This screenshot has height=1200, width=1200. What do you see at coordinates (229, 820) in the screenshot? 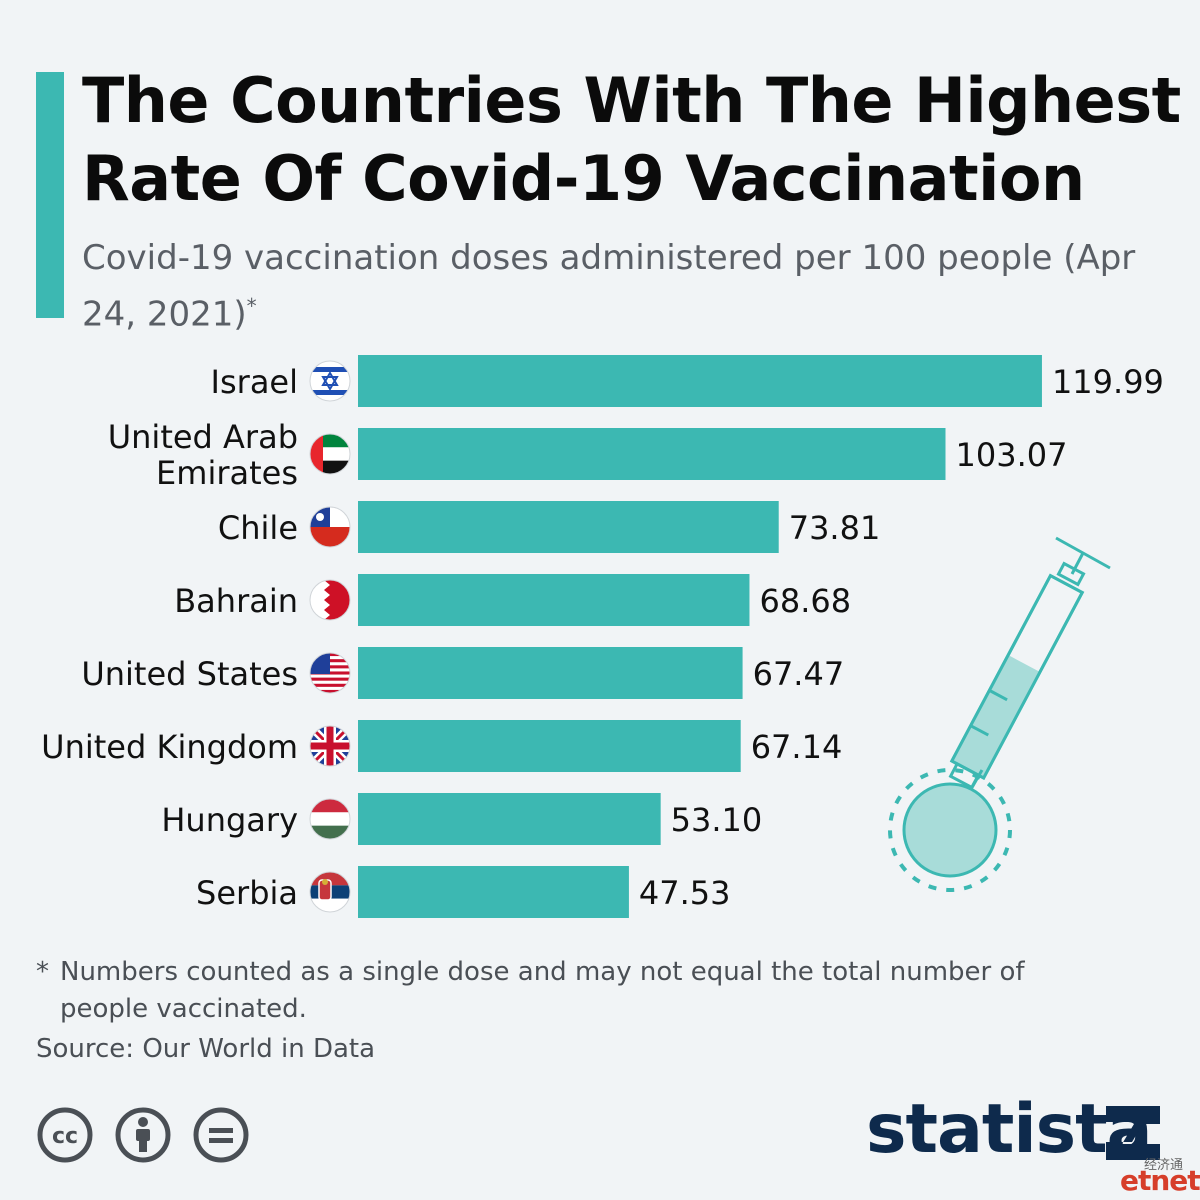
I see `category-label: Hungary` at bounding box center [229, 820].